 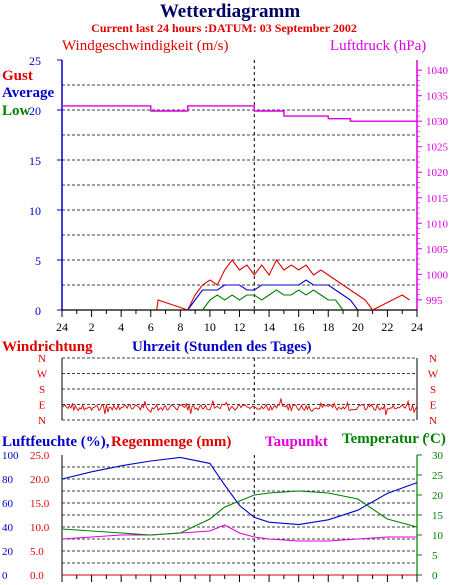 What do you see at coordinates (230, 11) in the screenshot?
I see `page-title: Wetterdiagramm` at bounding box center [230, 11].